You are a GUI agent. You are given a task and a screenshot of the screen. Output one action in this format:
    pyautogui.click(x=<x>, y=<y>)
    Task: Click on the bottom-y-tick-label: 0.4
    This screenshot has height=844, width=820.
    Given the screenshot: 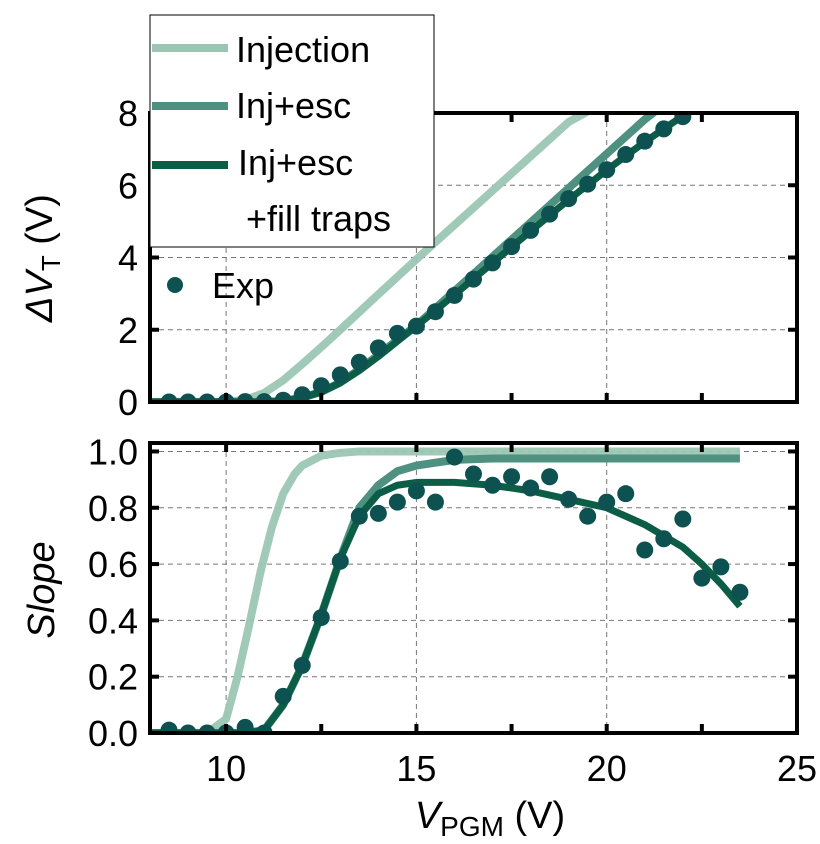 What is the action you would take?
    pyautogui.click(x=113, y=620)
    